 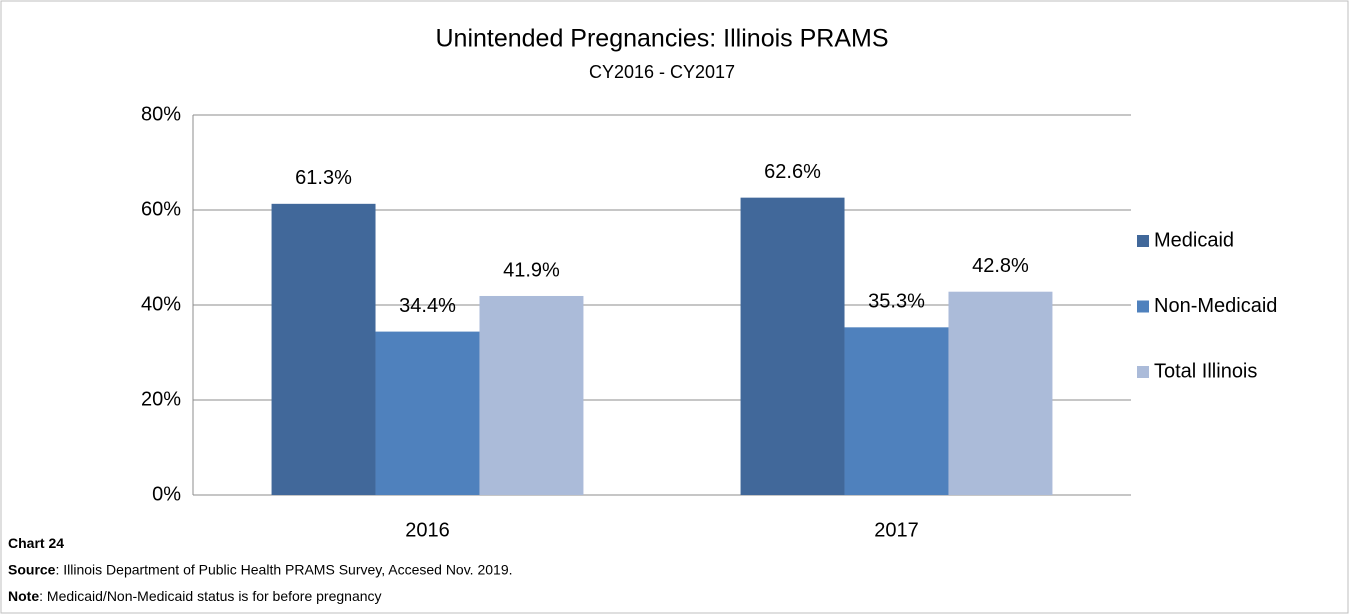 What do you see at coordinates (1000, 266) in the screenshot?
I see `value-label: 42.8%` at bounding box center [1000, 266].